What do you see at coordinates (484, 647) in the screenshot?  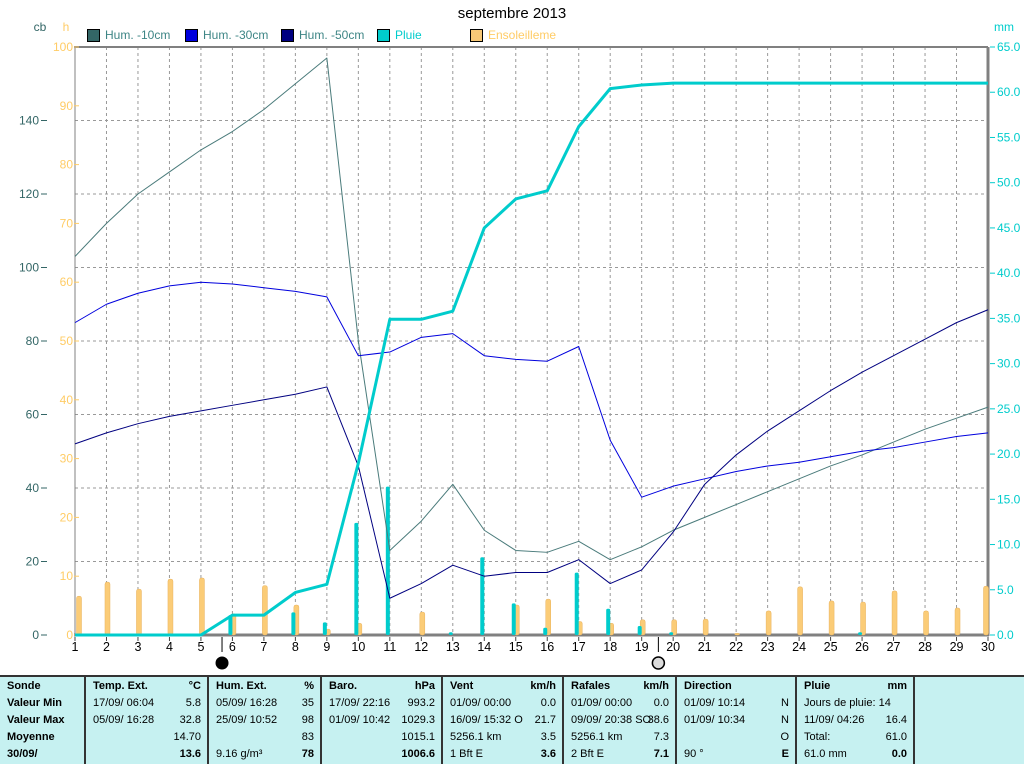 I see `x-axis-day-label: 14` at bounding box center [484, 647].